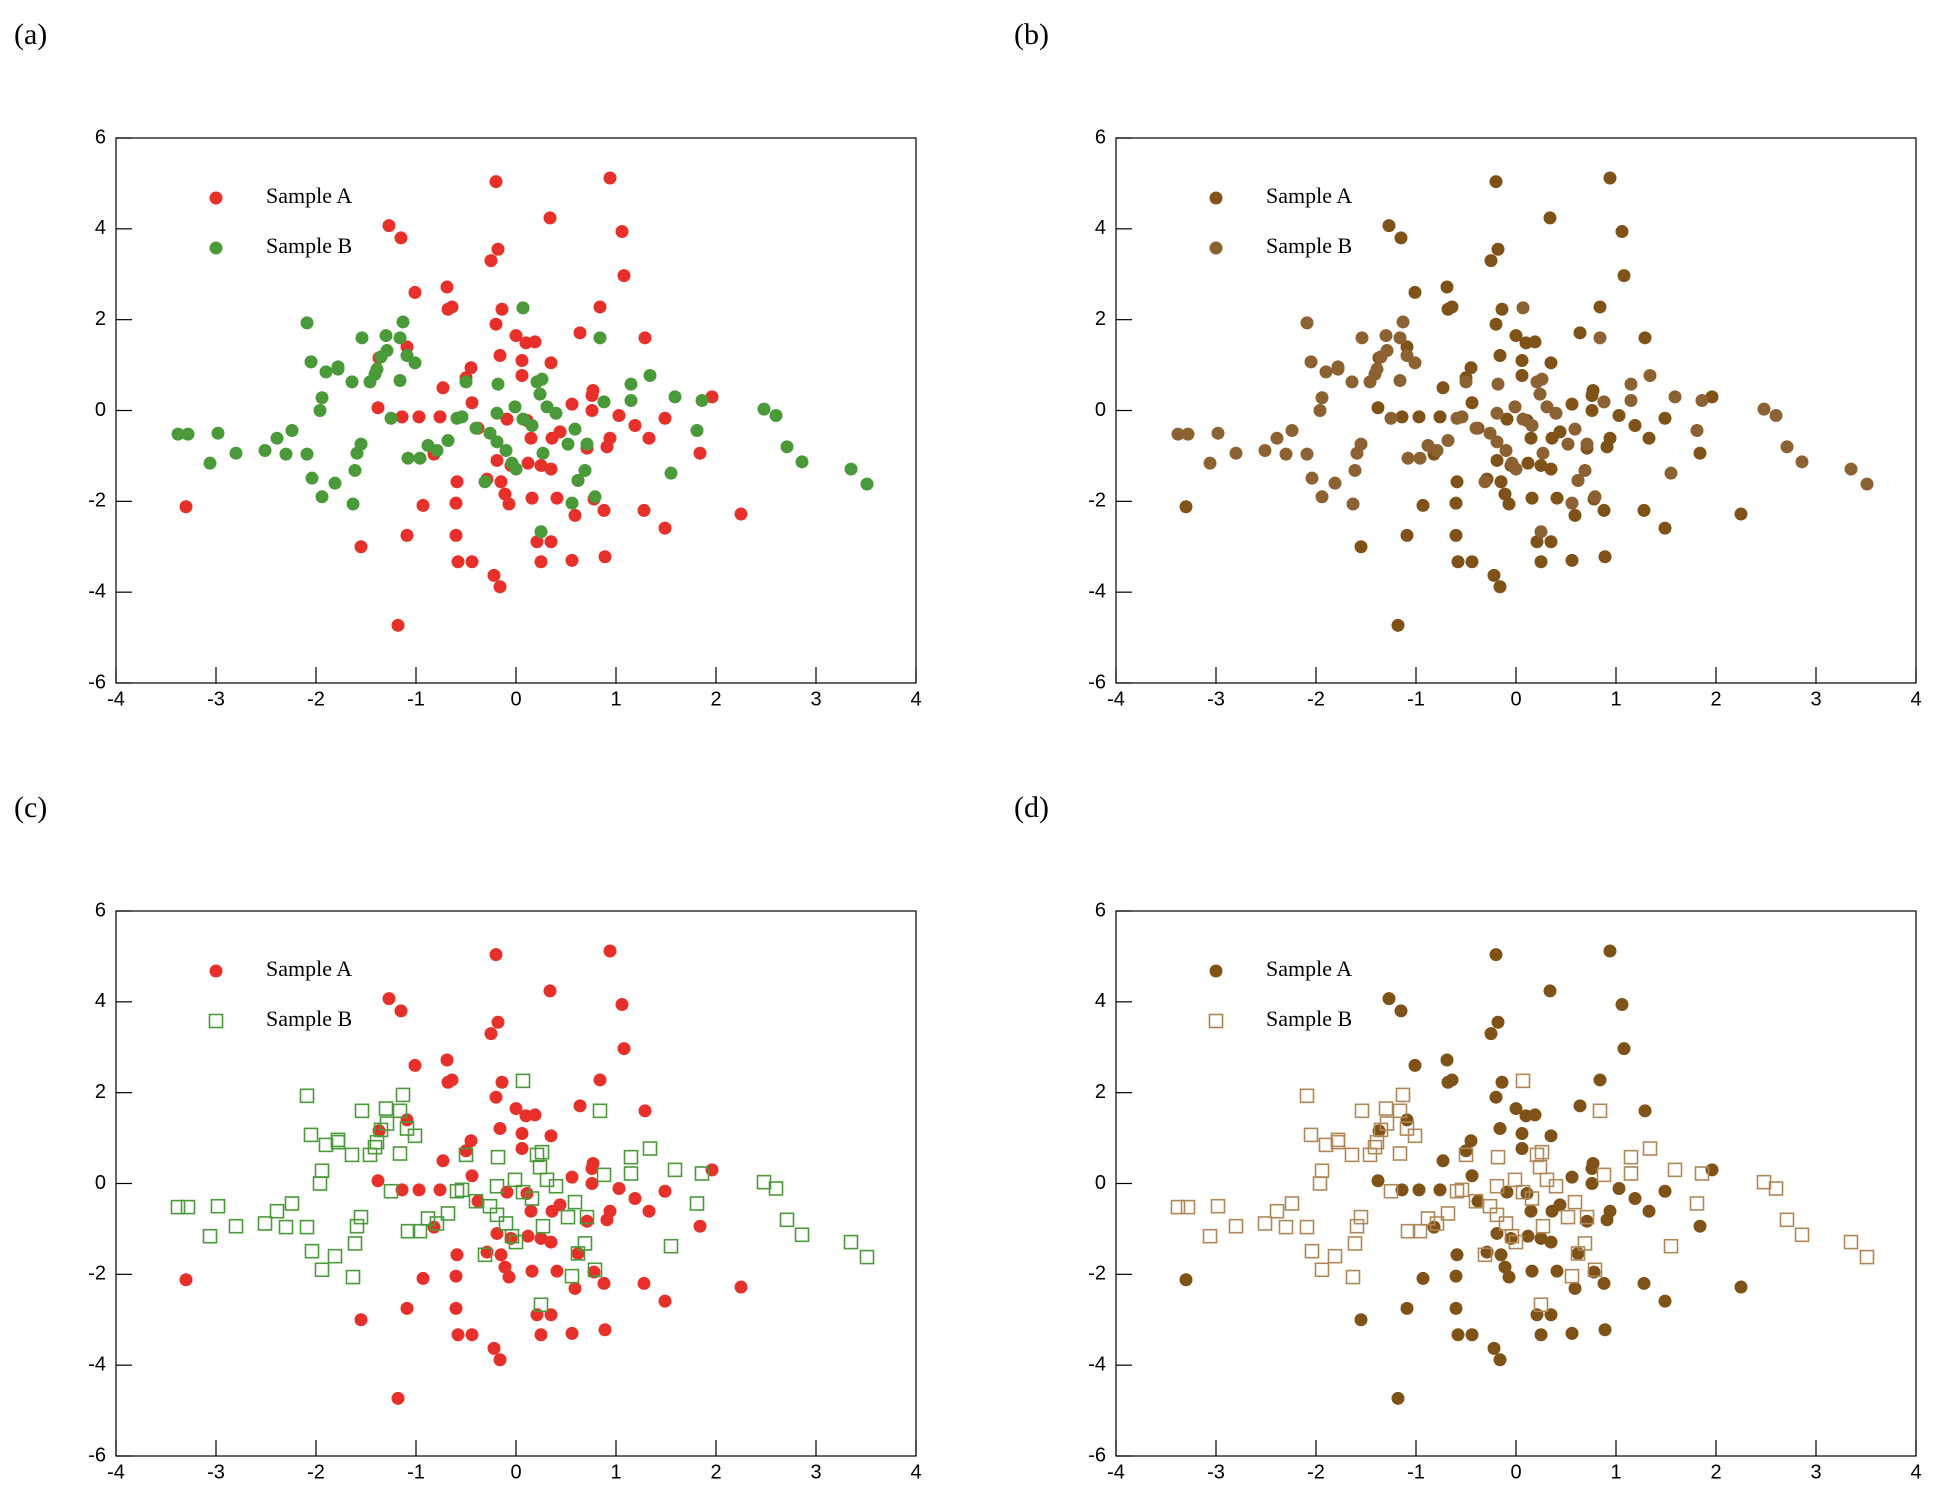 This screenshot has height=1504, width=1950. Describe the element at coordinates (30, 34) in the screenshot. I see `panel-label: (a)` at that location.